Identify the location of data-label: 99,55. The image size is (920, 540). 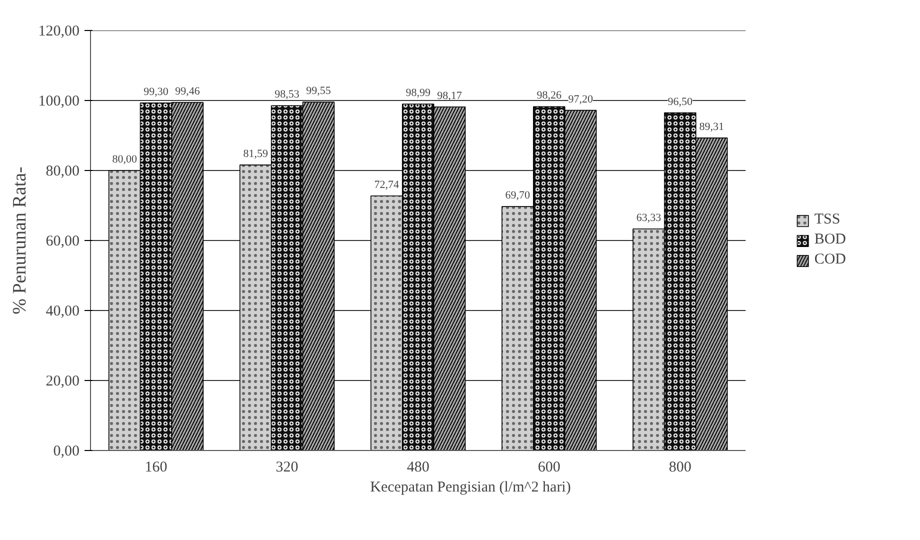
(319, 91).